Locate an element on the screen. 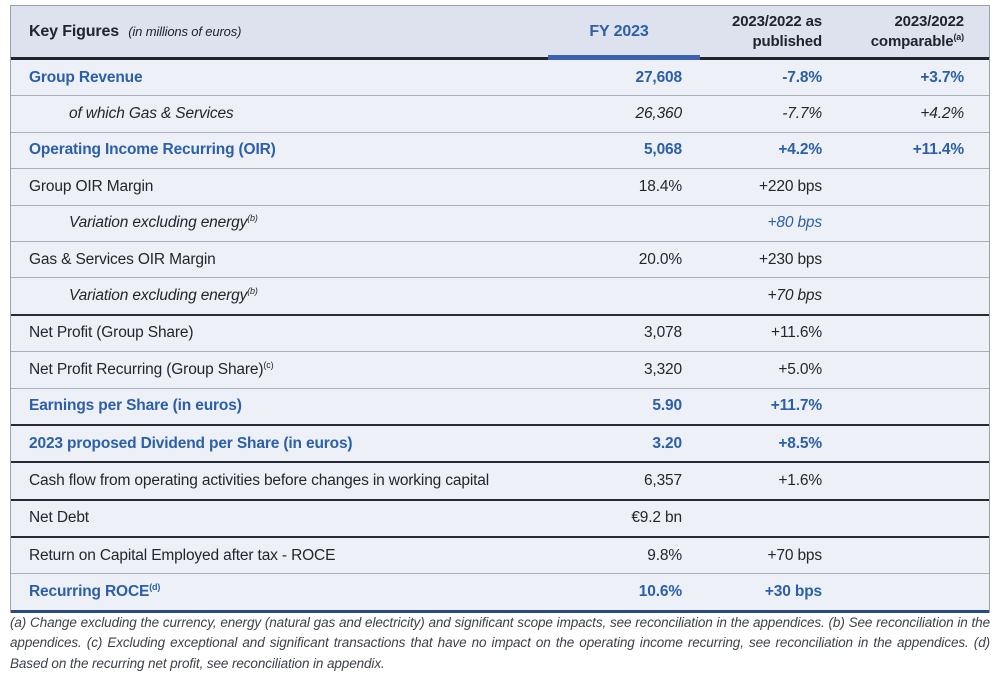 This screenshot has width=1000, height=677. table-units-note: (in millions of euros) is located at coordinates (185, 31).